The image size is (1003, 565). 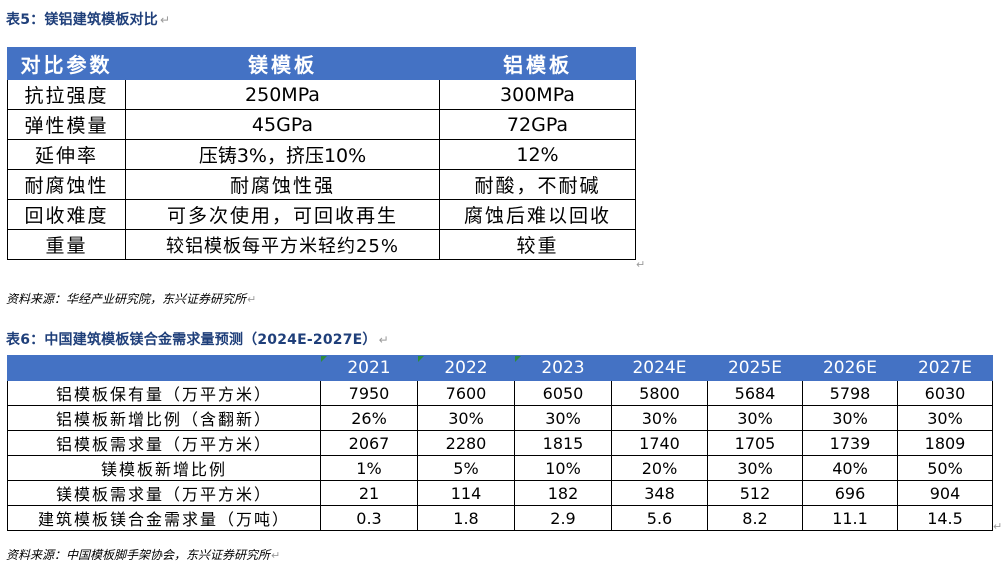 I want to click on table-cell: 5800, so click(x=659, y=393).